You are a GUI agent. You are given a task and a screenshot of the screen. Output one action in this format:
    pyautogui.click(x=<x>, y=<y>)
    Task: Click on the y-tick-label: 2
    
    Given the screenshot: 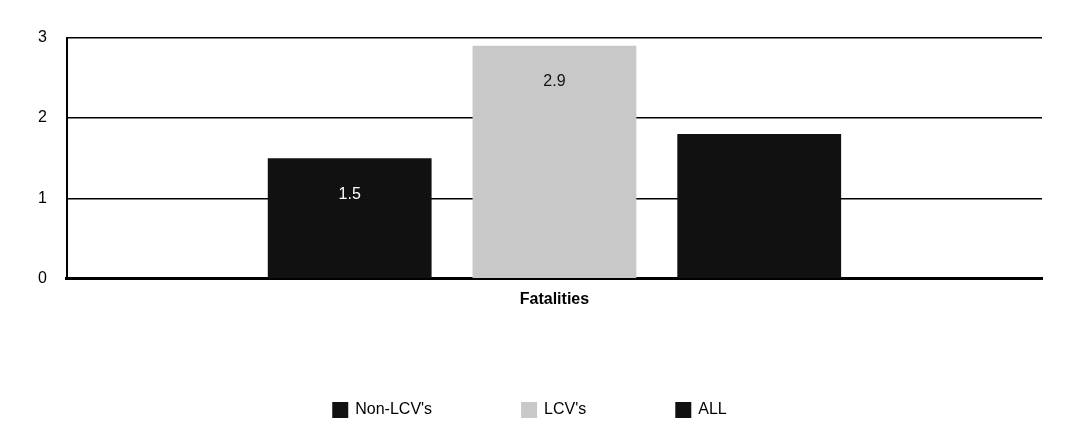 What is the action you would take?
    pyautogui.click(x=42, y=117)
    